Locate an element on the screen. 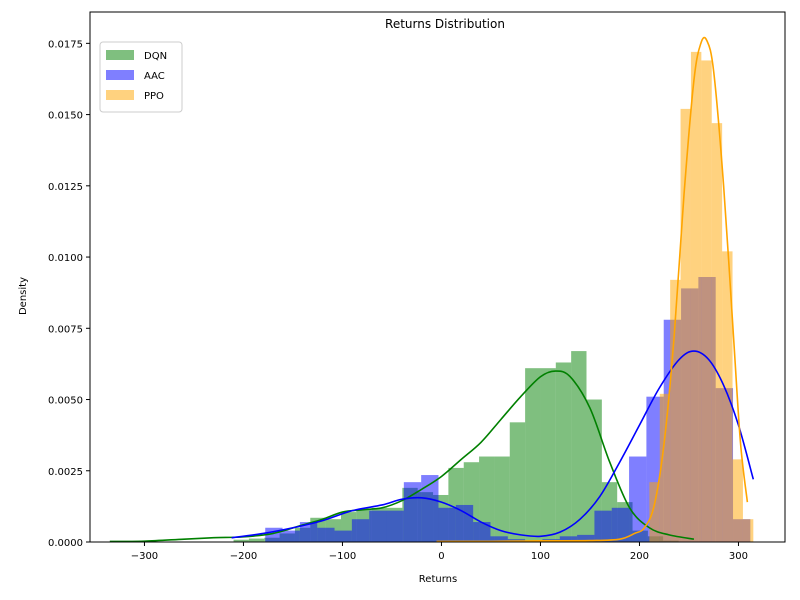  x-tick-label: 0 is located at coordinates (441, 556).